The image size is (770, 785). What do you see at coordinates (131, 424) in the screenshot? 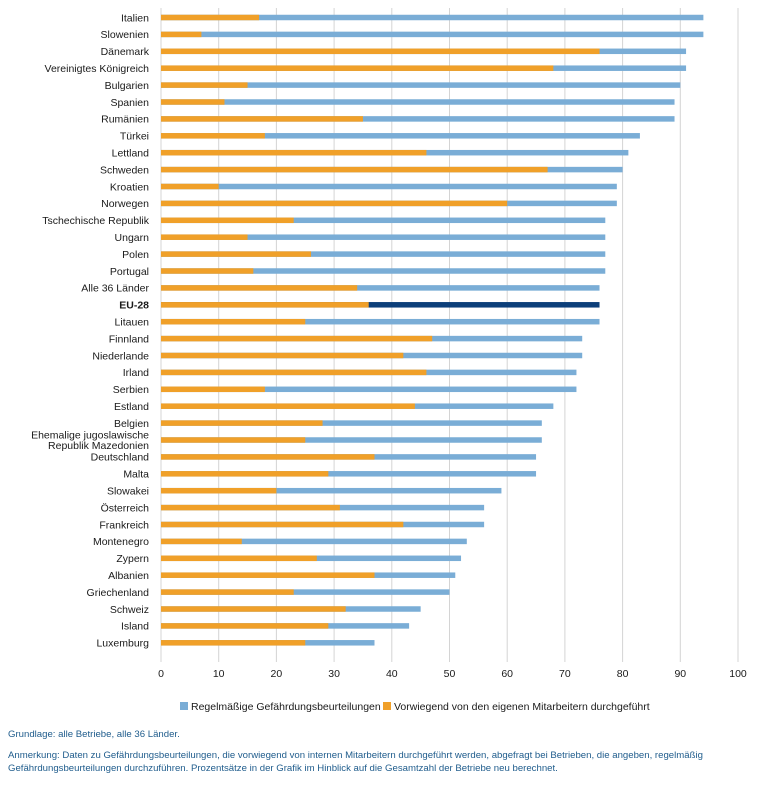
I see `category-label: Belgien` at bounding box center [131, 424].